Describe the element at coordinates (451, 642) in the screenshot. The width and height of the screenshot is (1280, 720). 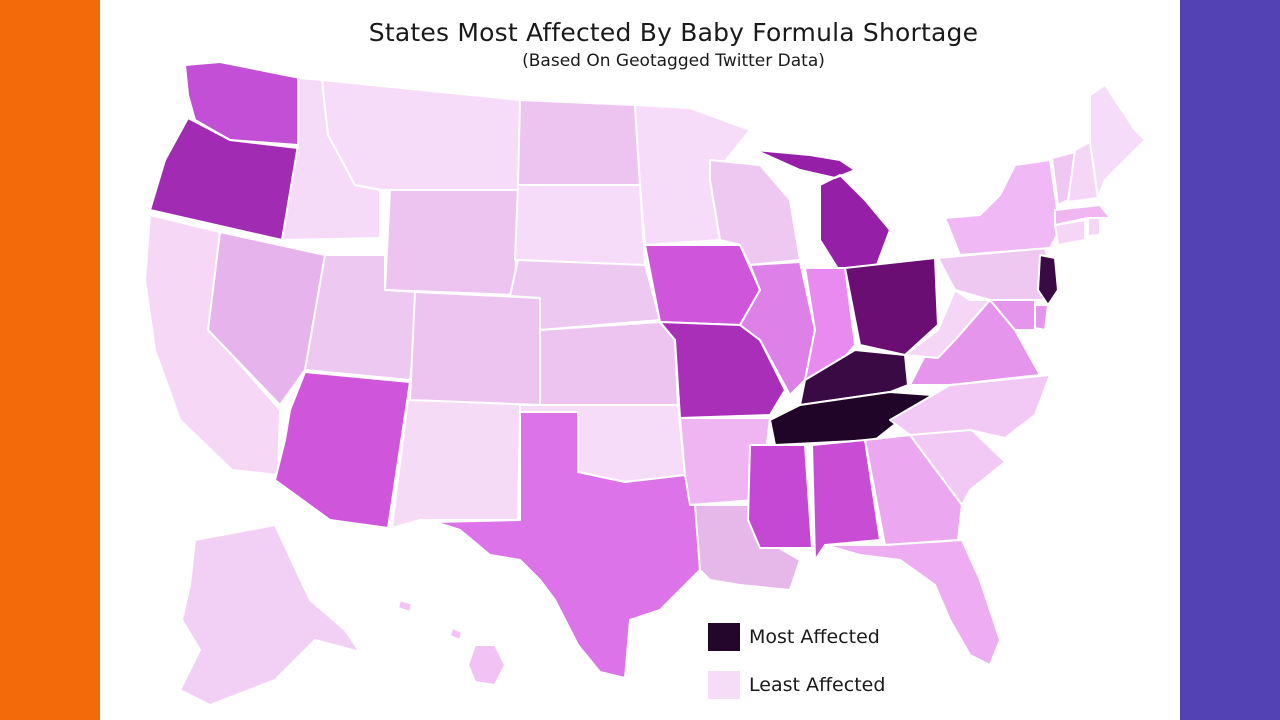
I see `state-hi` at that location.